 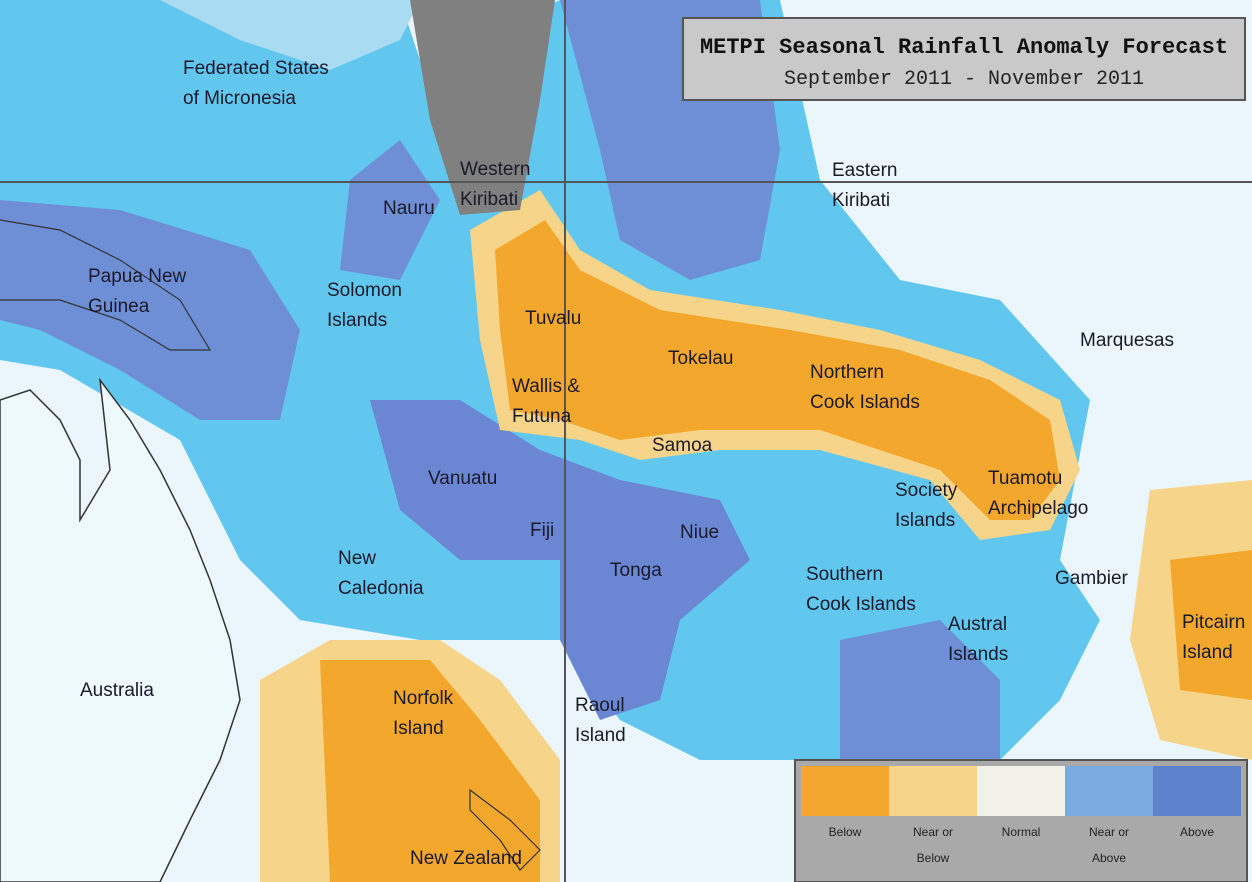 I want to click on png-coast, so click(x=106, y=285).